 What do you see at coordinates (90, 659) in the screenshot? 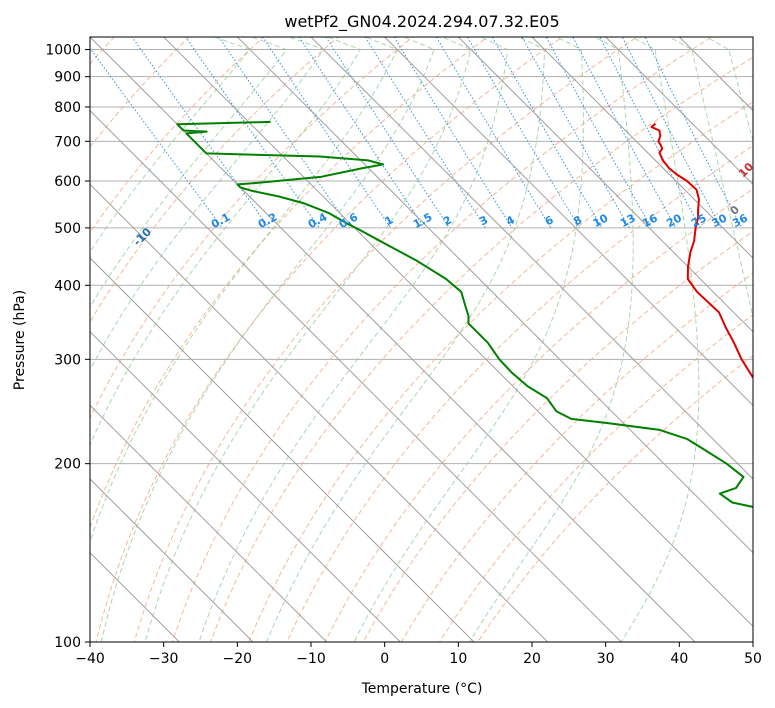
I see `x-tick-label: −40` at bounding box center [90, 659].